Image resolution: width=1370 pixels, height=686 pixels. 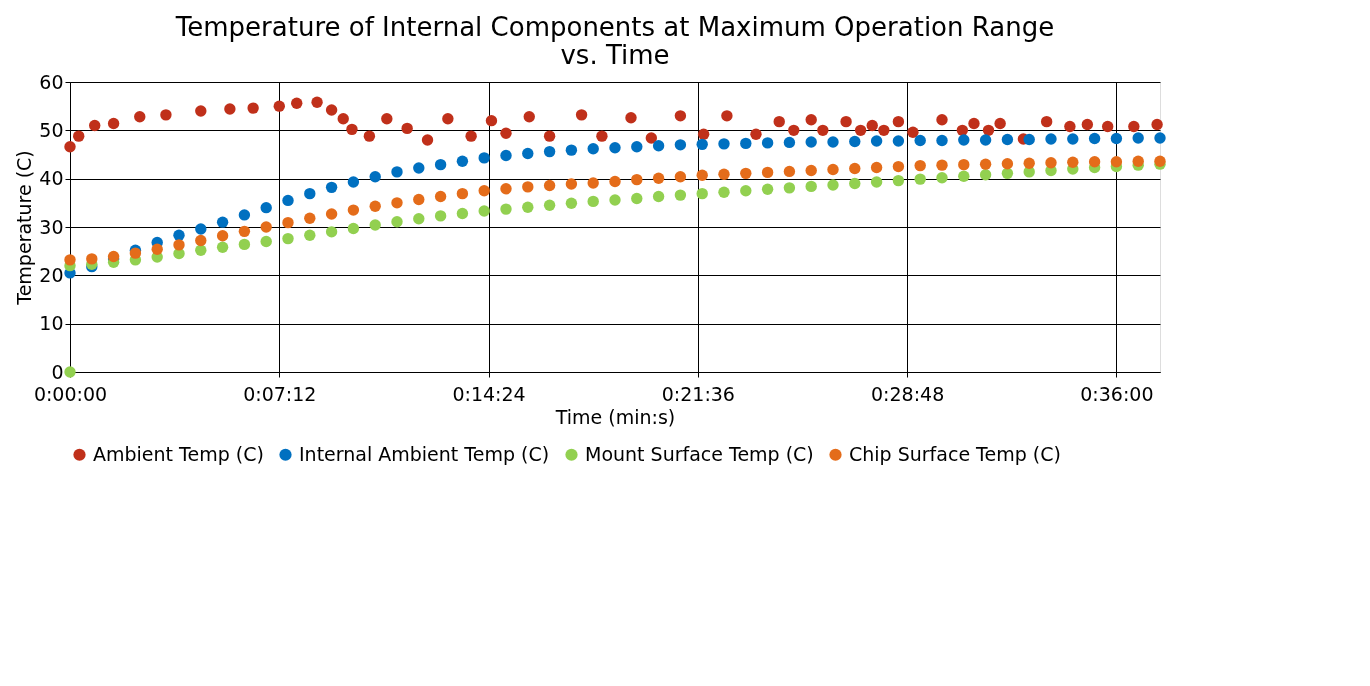 What do you see at coordinates (424, 453) in the screenshot?
I see `legend-label: Internal Ambient Temp (C)` at bounding box center [424, 453].